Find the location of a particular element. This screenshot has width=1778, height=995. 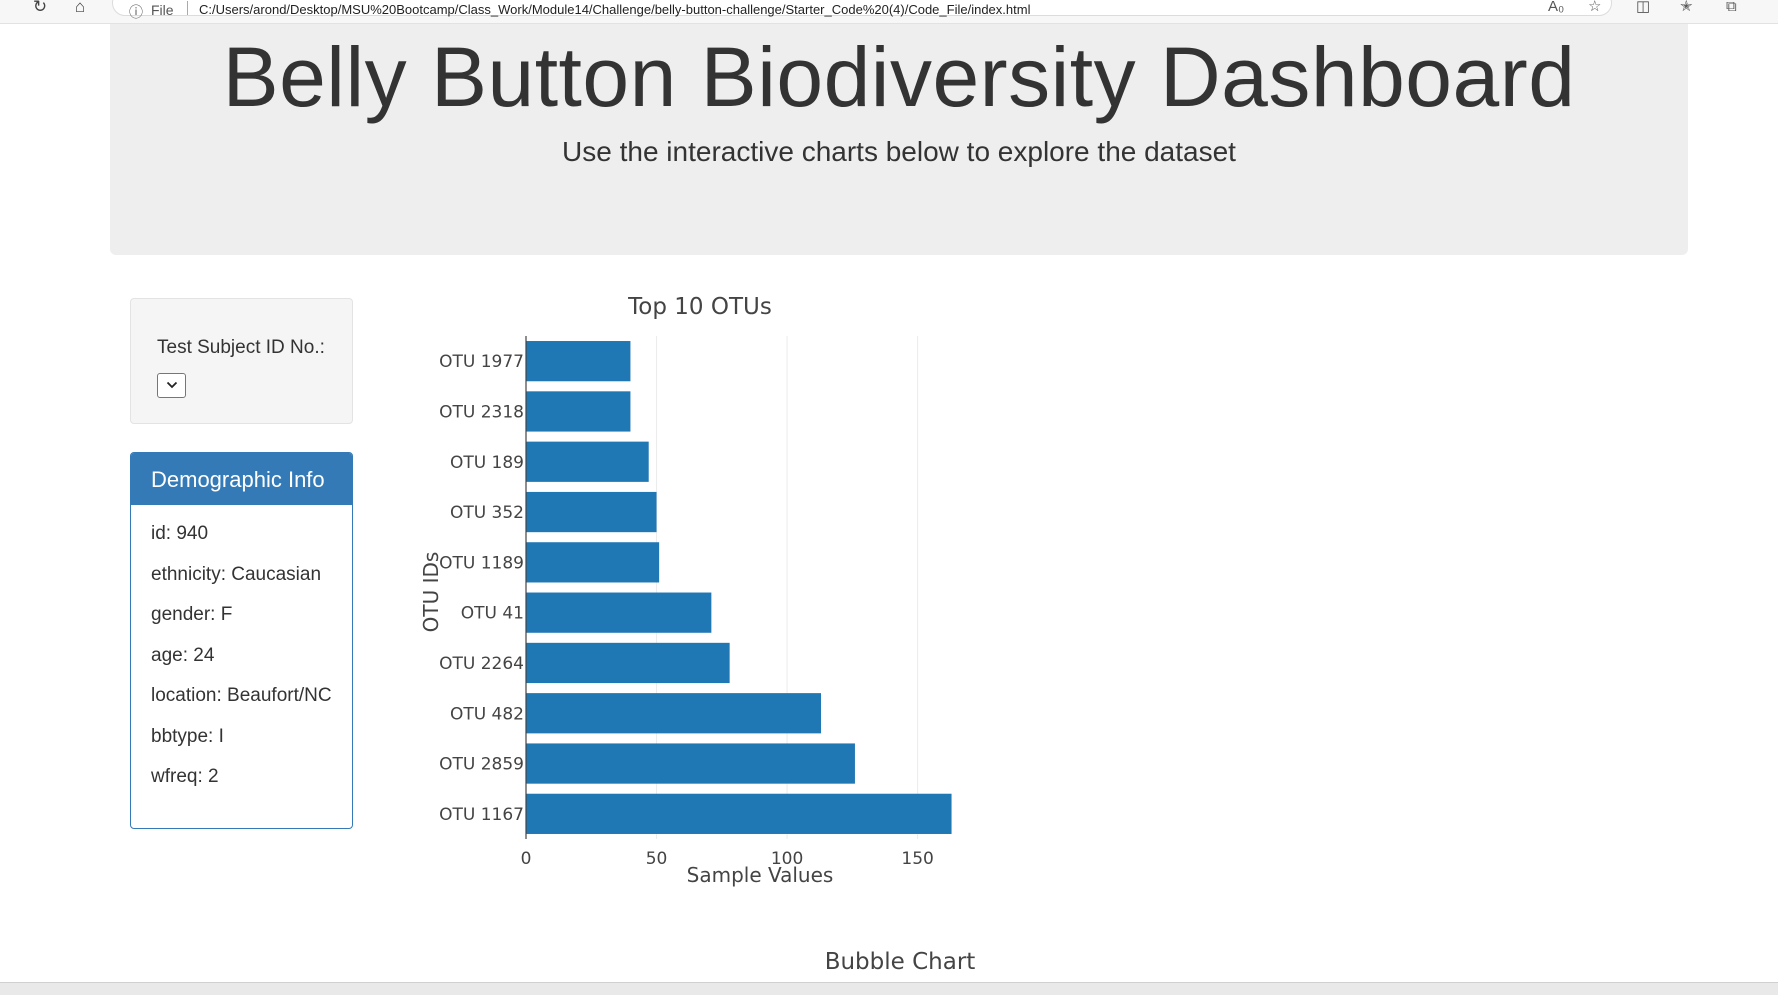

y-tick-label: OTU 1189 is located at coordinates (481, 563).